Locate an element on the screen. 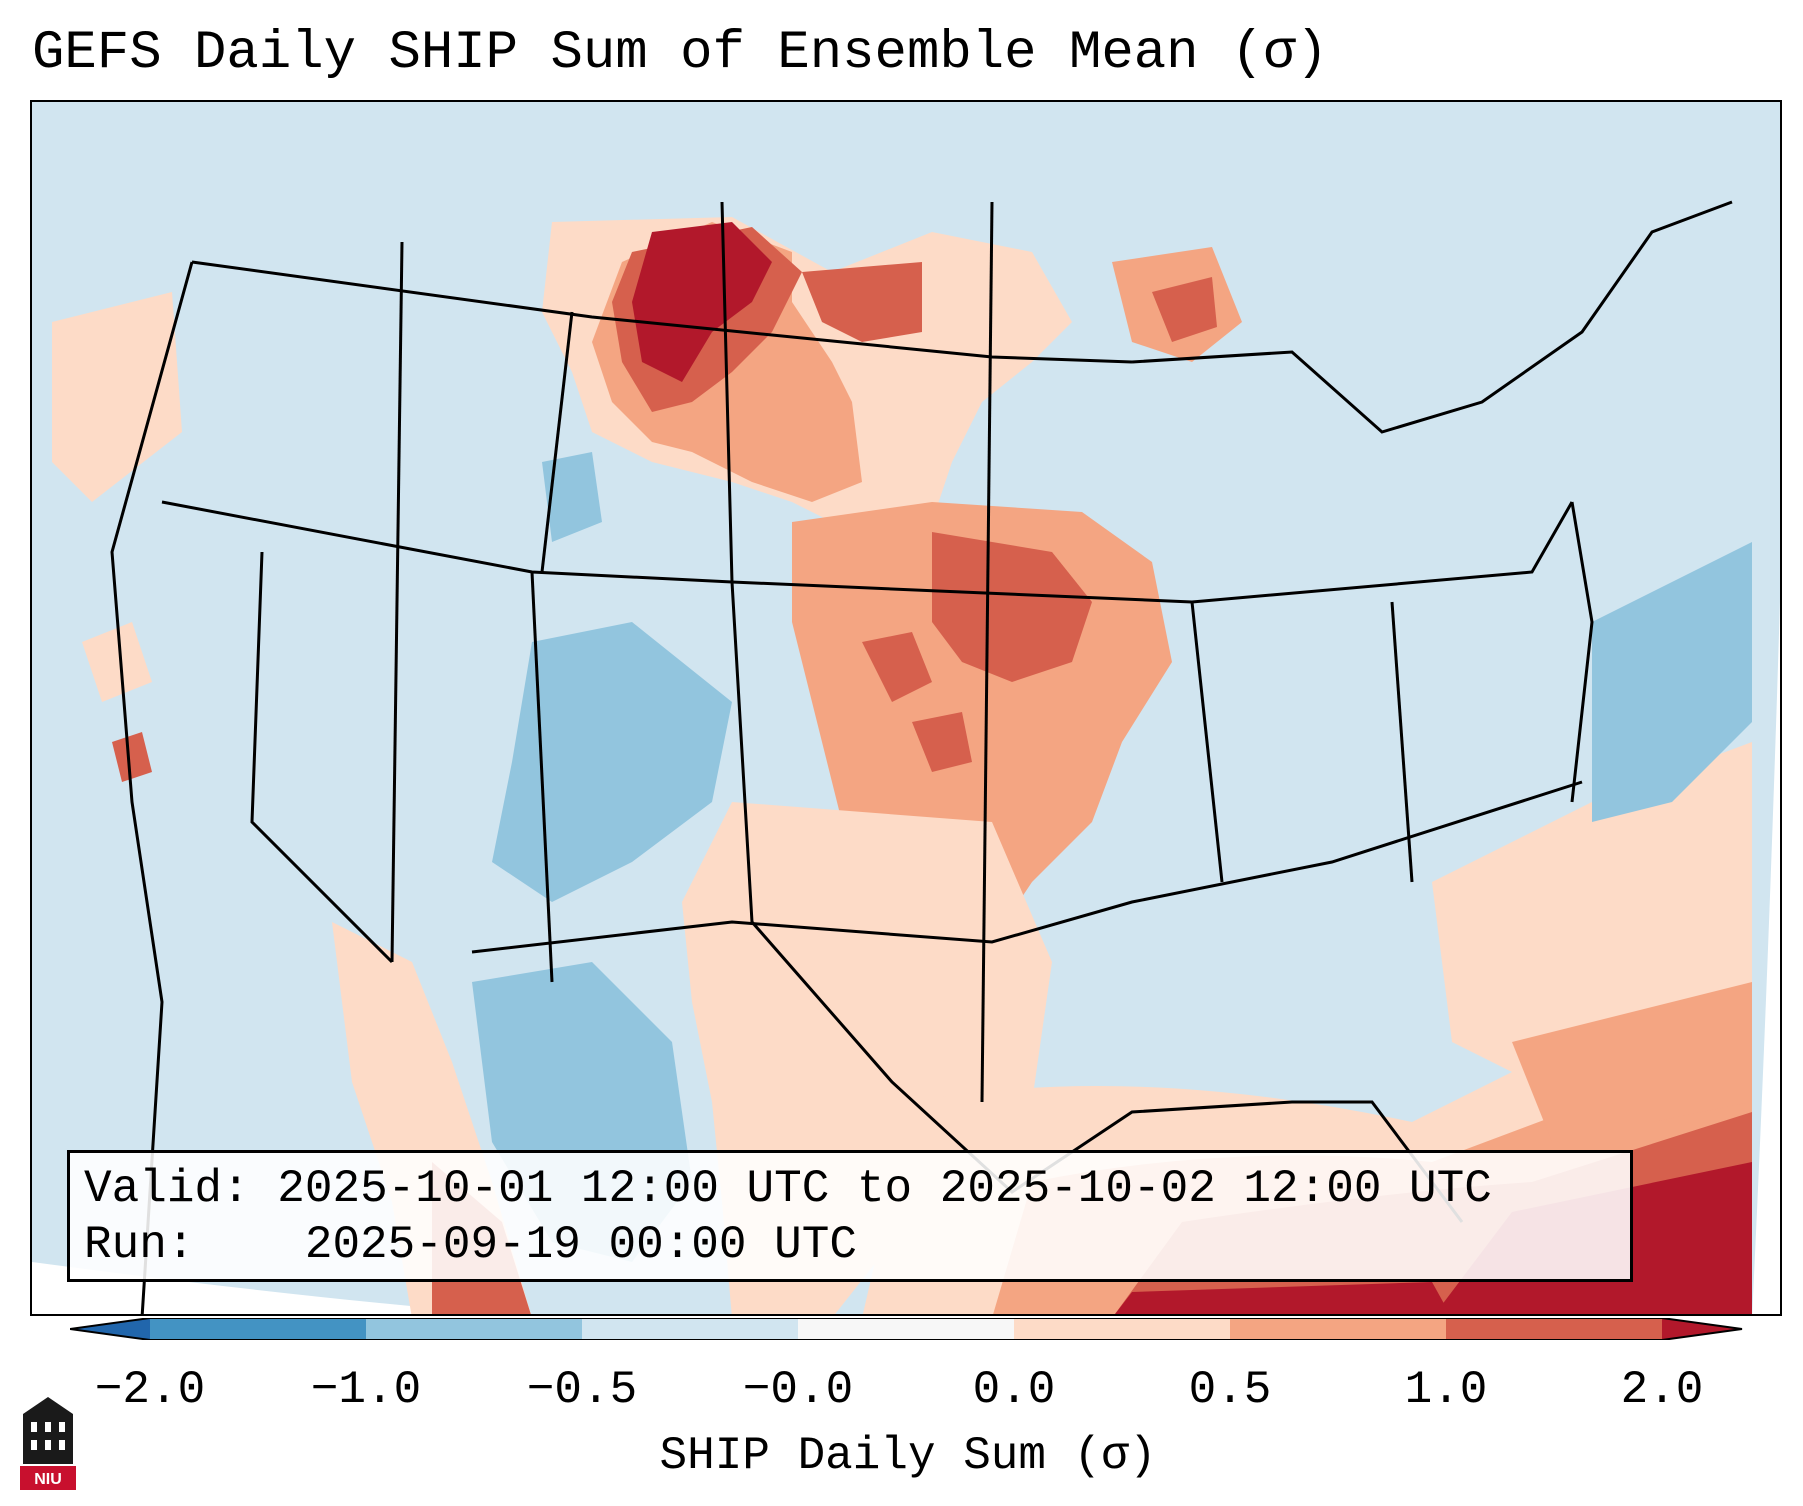  pacific-anomaly is located at coordinates (117, 397).